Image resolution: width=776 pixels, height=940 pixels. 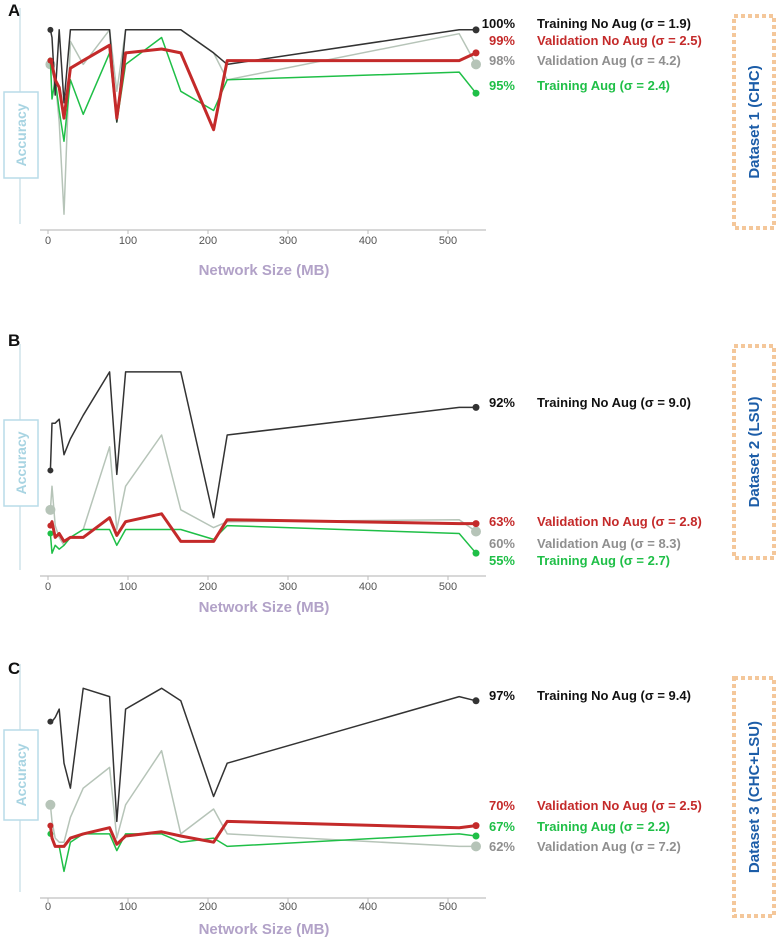 I want to click on legend-percent: 100%, so click(x=499, y=23).